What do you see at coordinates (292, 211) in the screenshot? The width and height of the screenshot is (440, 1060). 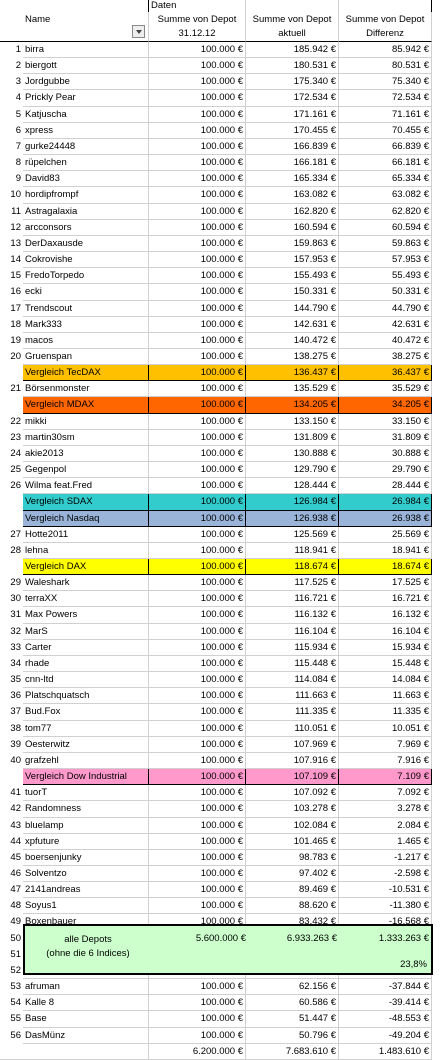 I see `depot-current-cell: 162.820 €` at bounding box center [292, 211].